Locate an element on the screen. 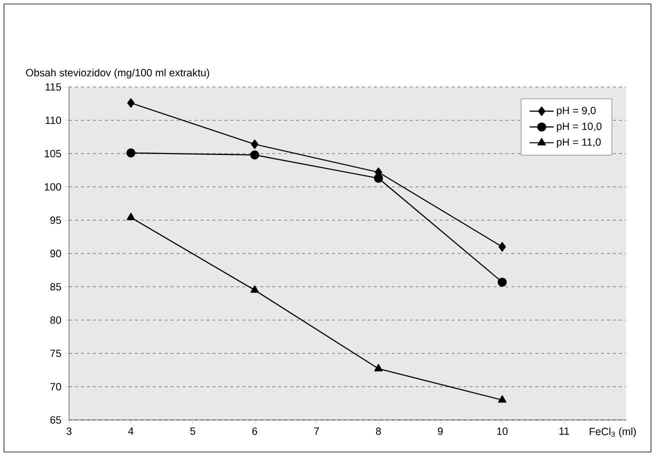 This screenshot has height=456, width=655. legend-label: pH = 10,0 is located at coordinates (579, 127).